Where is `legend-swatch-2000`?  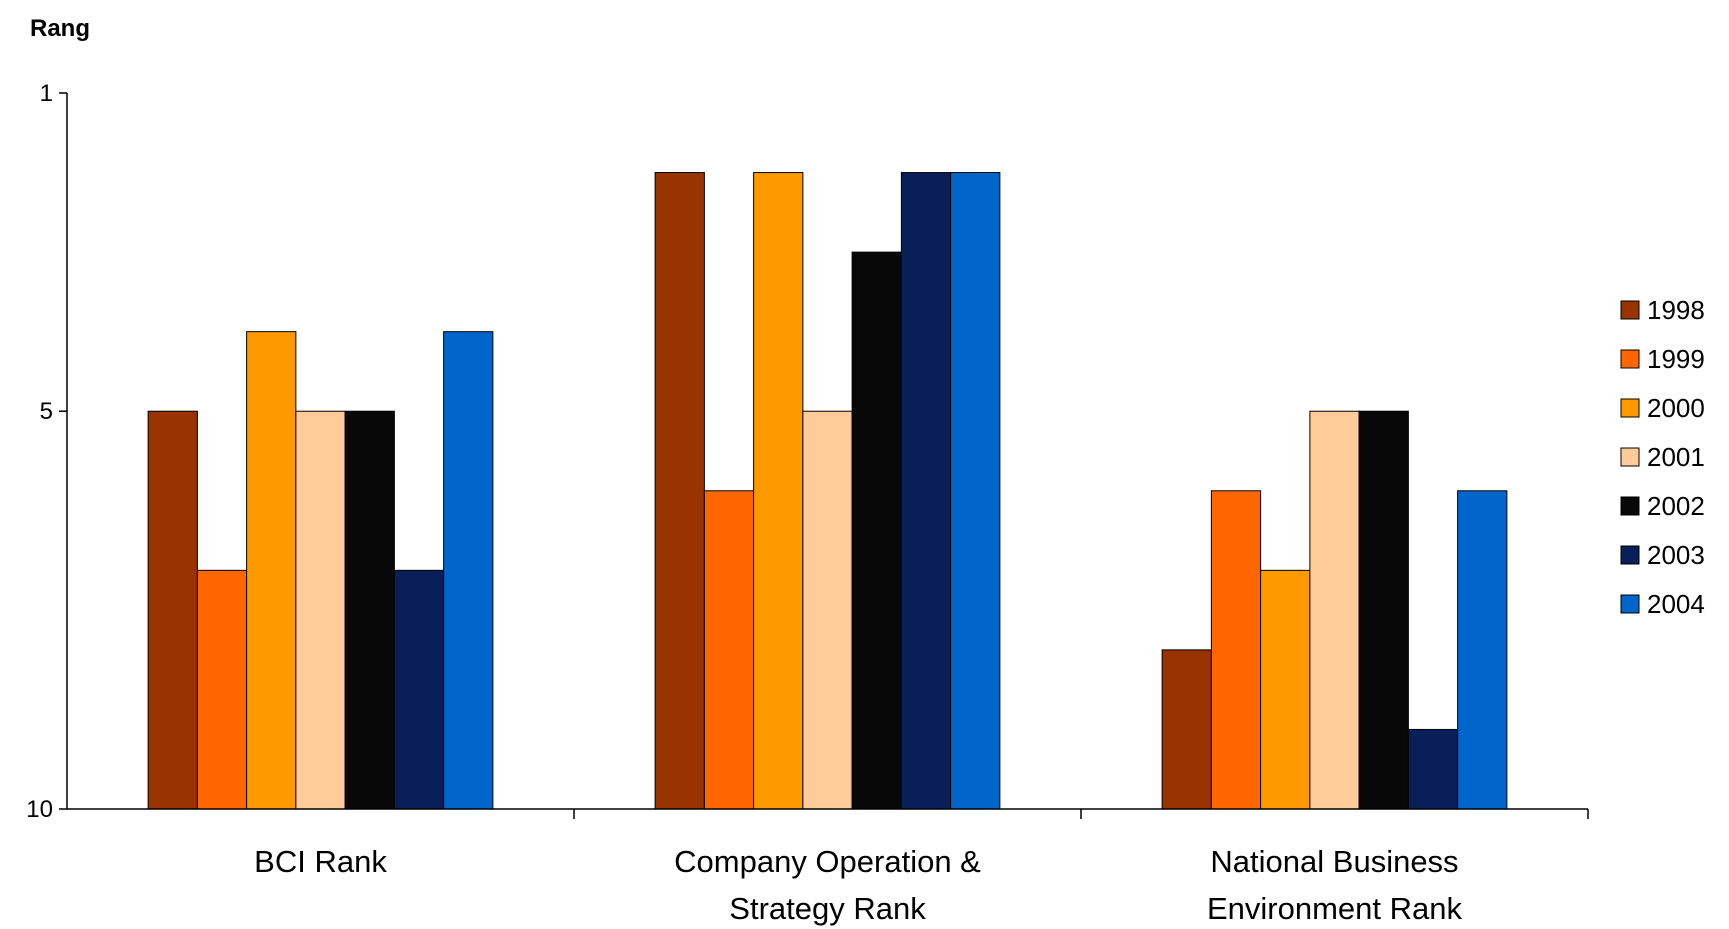 legend-swatch-2000 is located at coordinates (1630, 408).